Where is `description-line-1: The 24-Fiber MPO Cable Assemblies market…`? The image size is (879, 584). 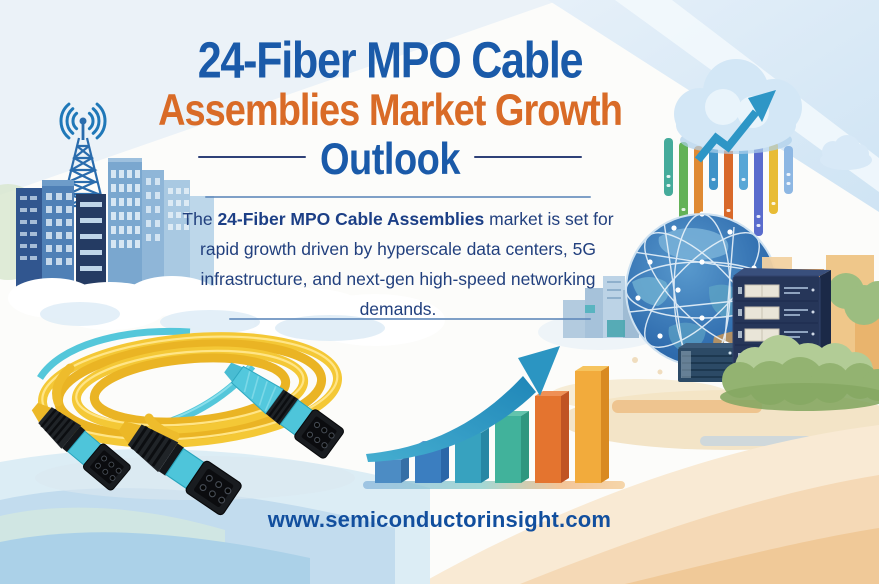 description-line-1: The 24-Fiber MPO Cable Assemblies market… is located at coordinates (398, 219).